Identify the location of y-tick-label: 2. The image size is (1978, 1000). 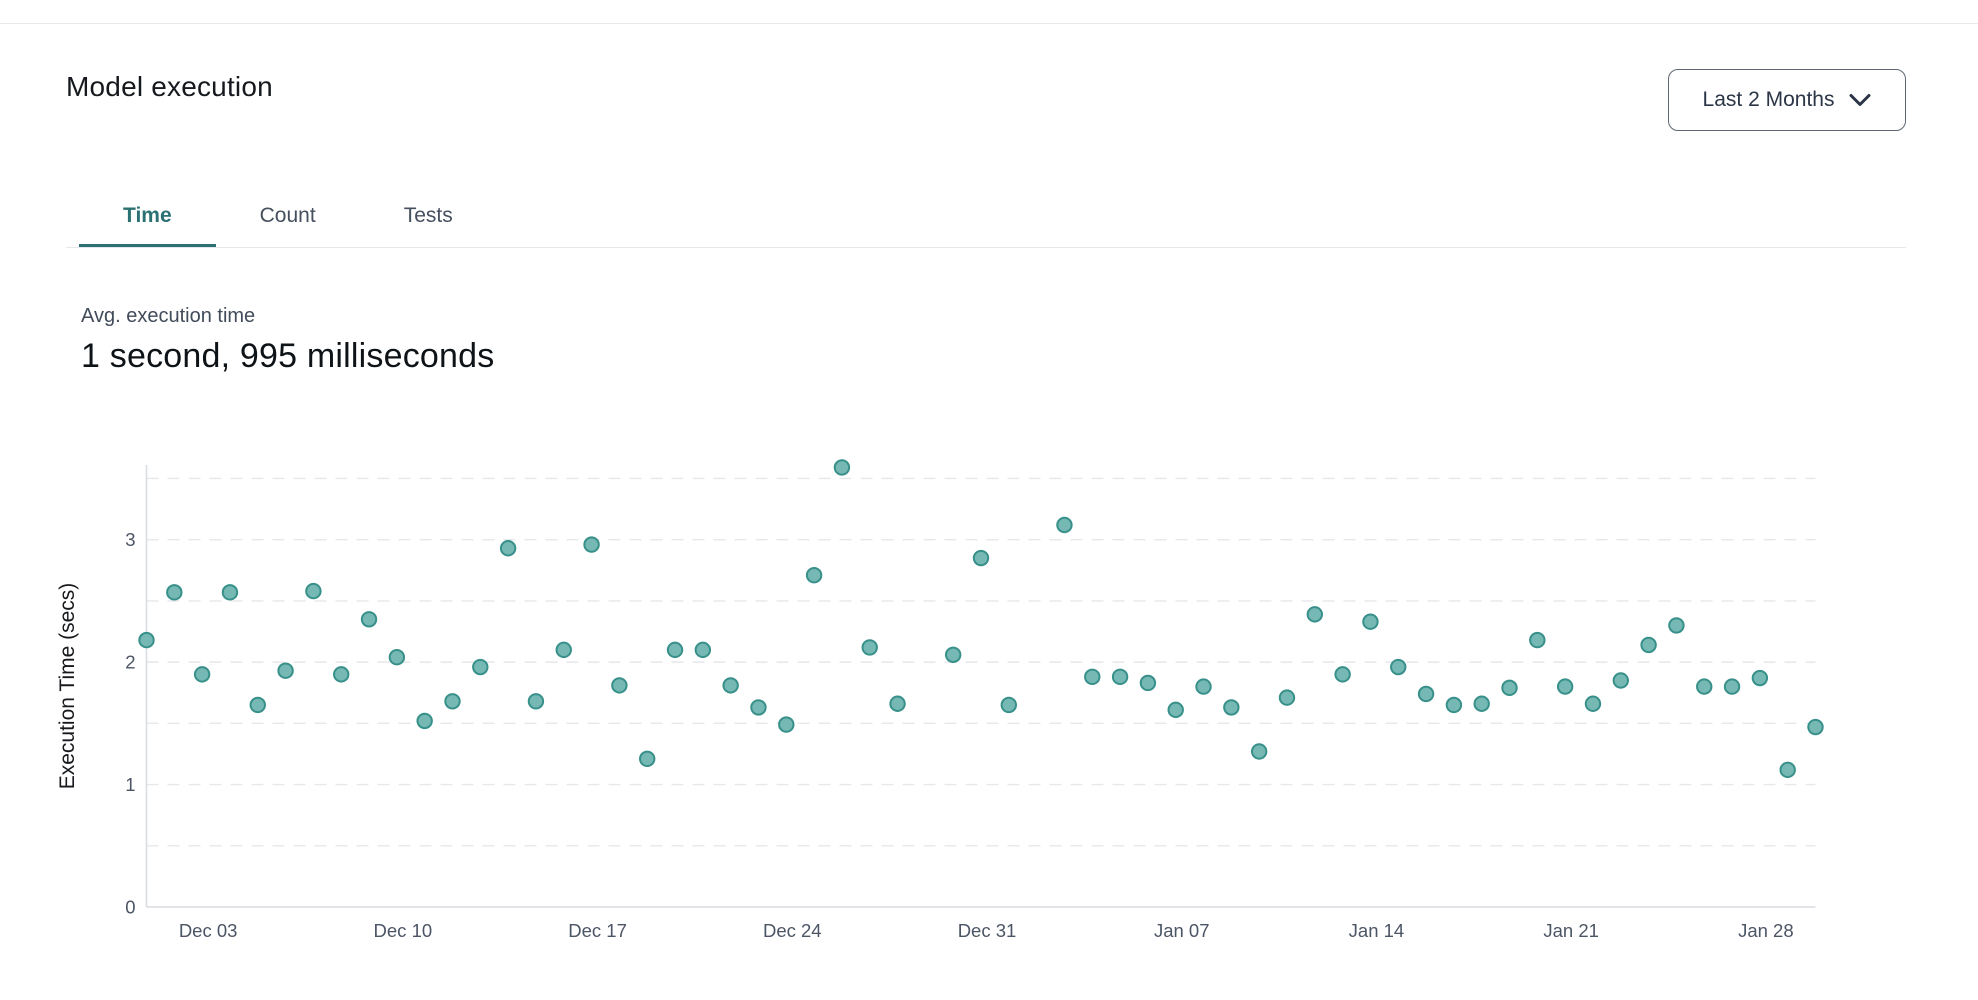
(130, 662).